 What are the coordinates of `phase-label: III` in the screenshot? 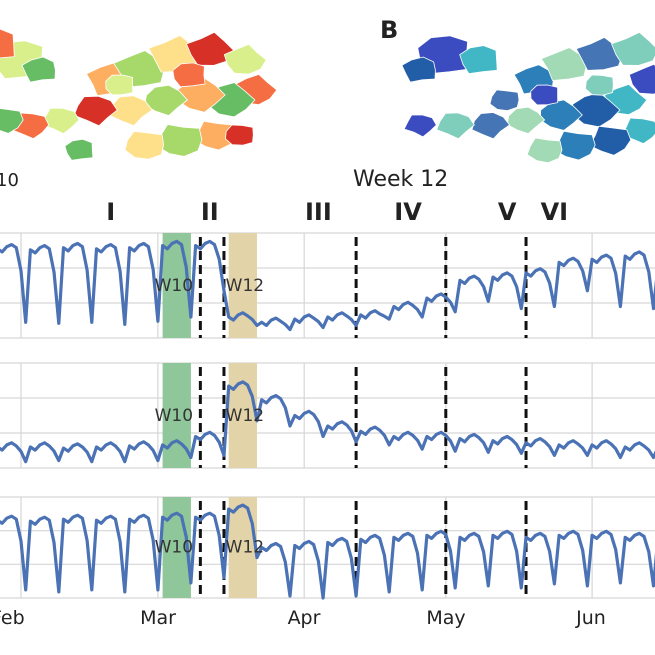 It's located at (318, 212).